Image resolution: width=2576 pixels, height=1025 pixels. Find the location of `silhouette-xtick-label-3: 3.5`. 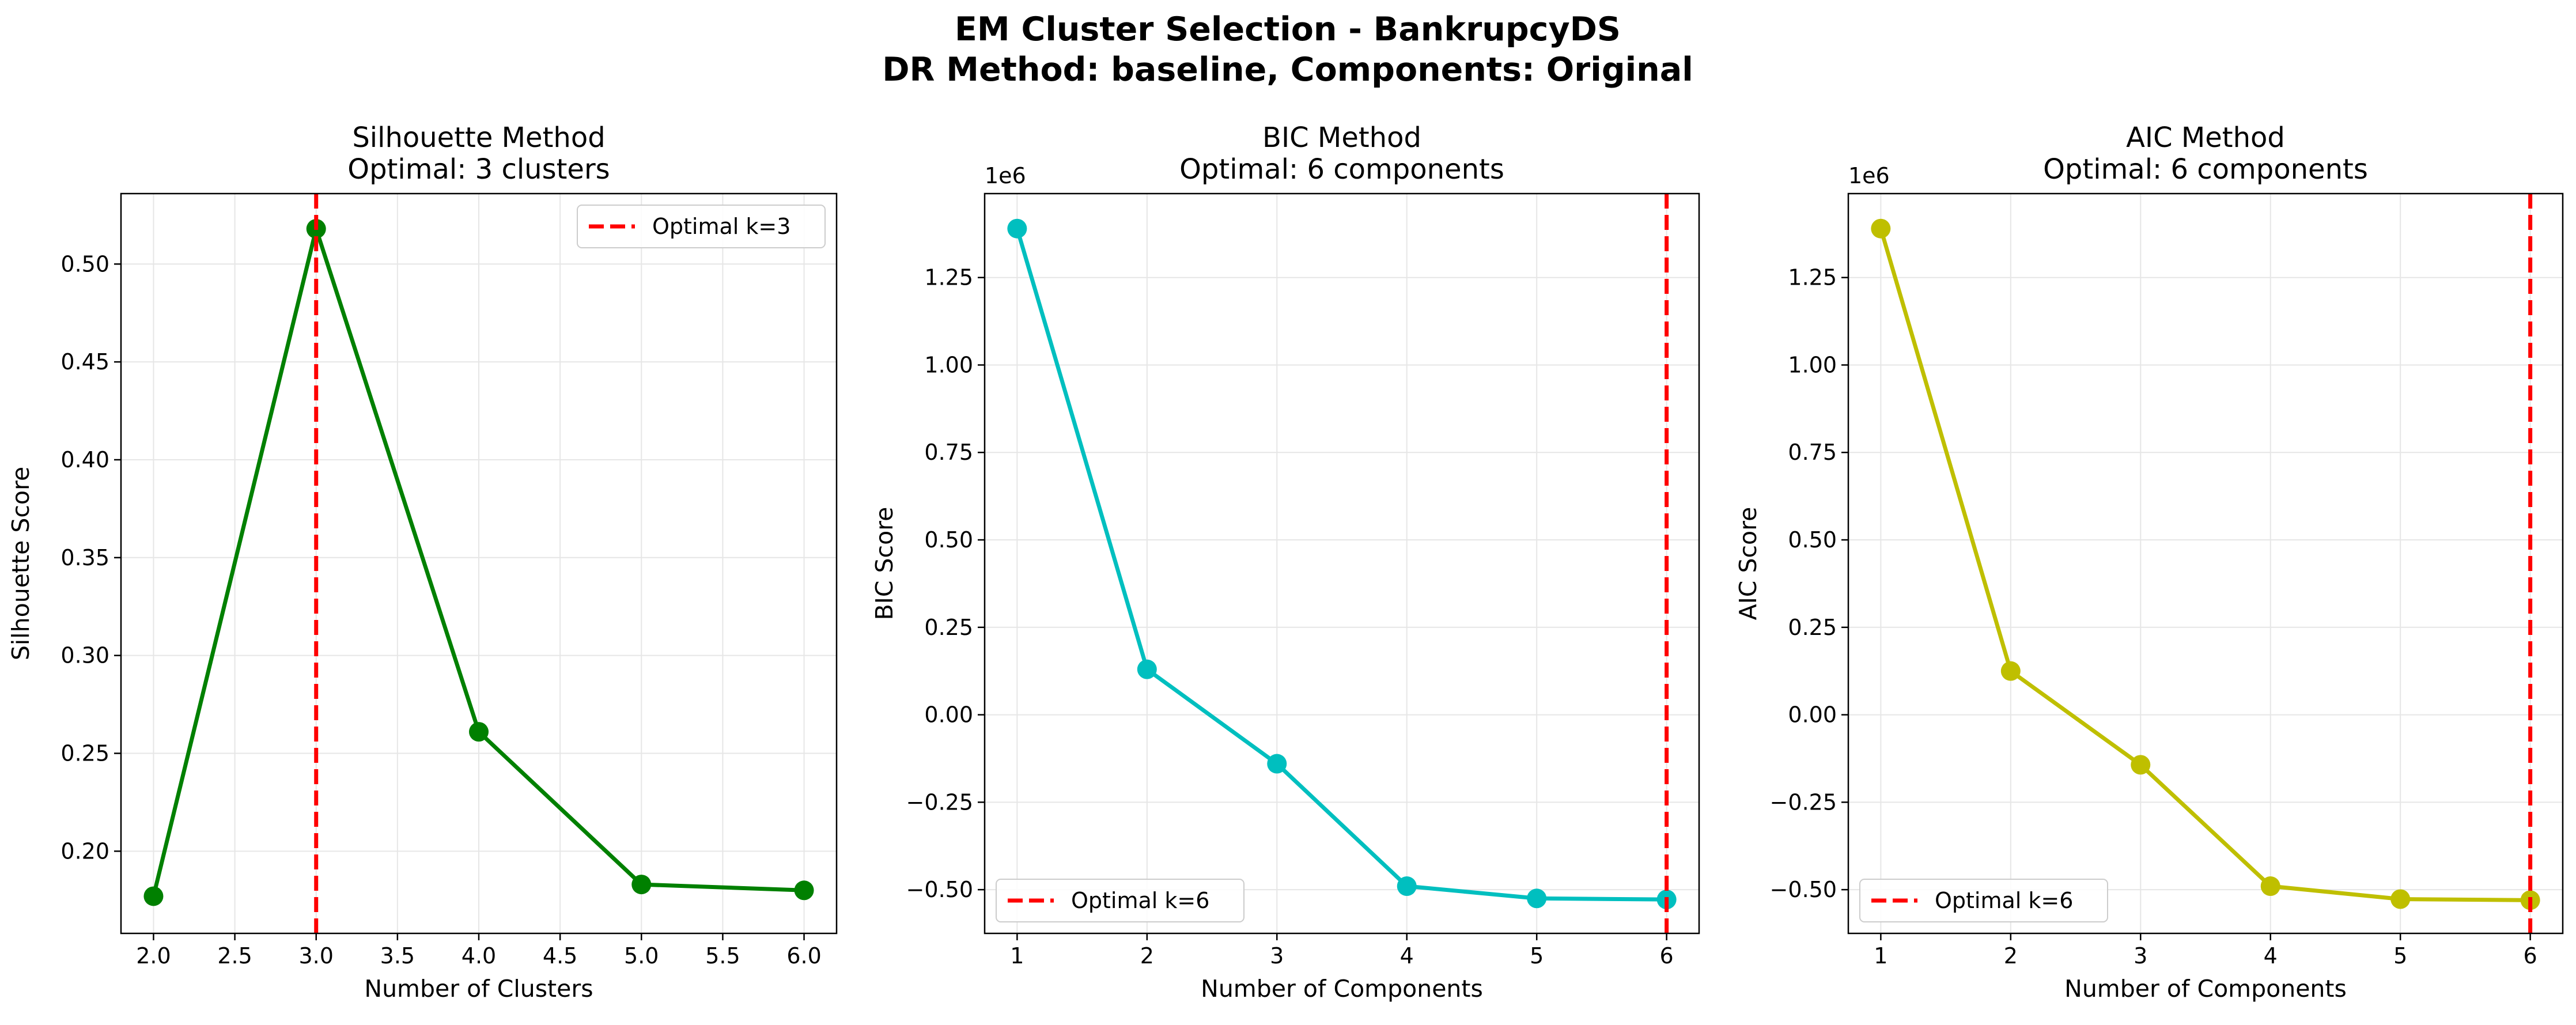

silhouette-xtick-label-3: 3.5 is located at coordinates (397, 956).